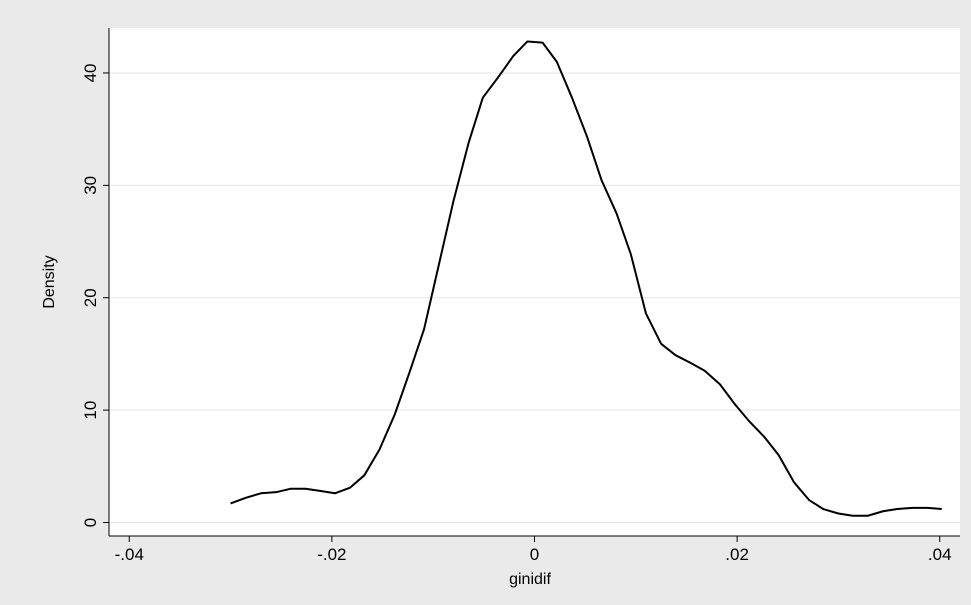  Describe the element at coordinates (737, 554) in the screenshot. I see `x-tick-label: .02` at that location.